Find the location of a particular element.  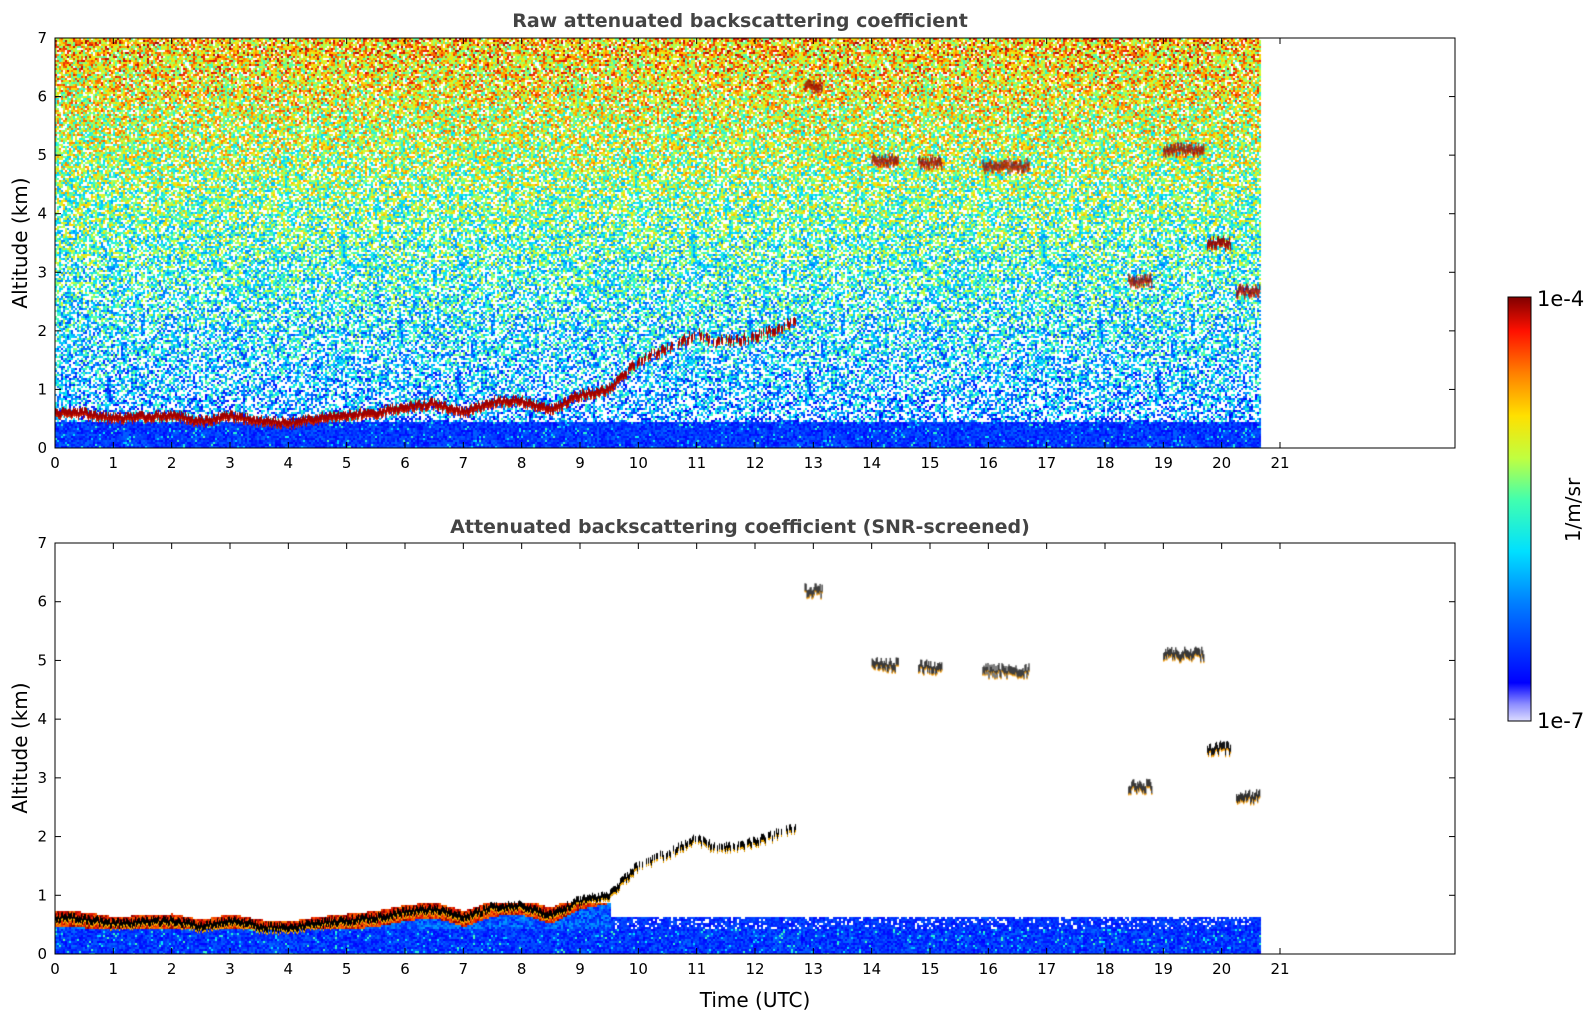

colorbar-max-label: 1e-4 is located at coordinates (1560, 299).